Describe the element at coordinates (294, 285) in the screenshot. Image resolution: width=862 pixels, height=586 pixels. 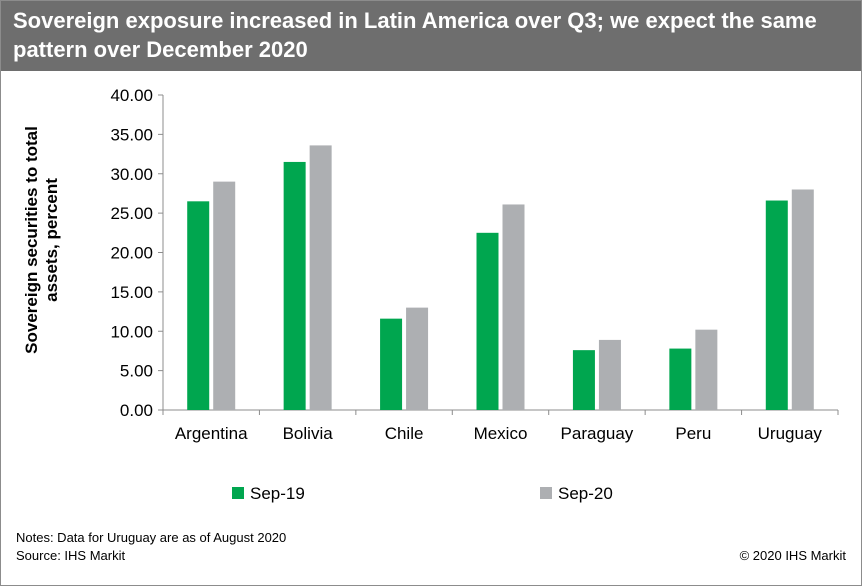
I see `bar-sep-19-bolivia` at that location.